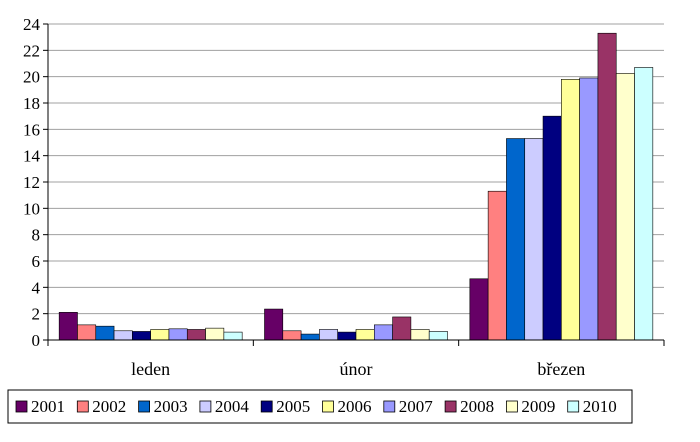  Describe the element at coordinates (196, 335) in the screenshot. I see `bar-2008-leden` at that location.